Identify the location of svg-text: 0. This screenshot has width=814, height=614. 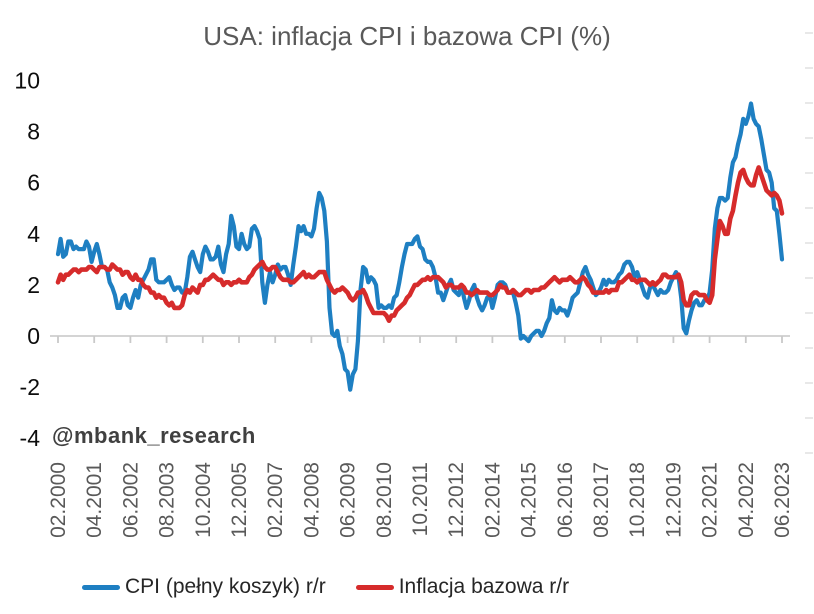
(33, 336).